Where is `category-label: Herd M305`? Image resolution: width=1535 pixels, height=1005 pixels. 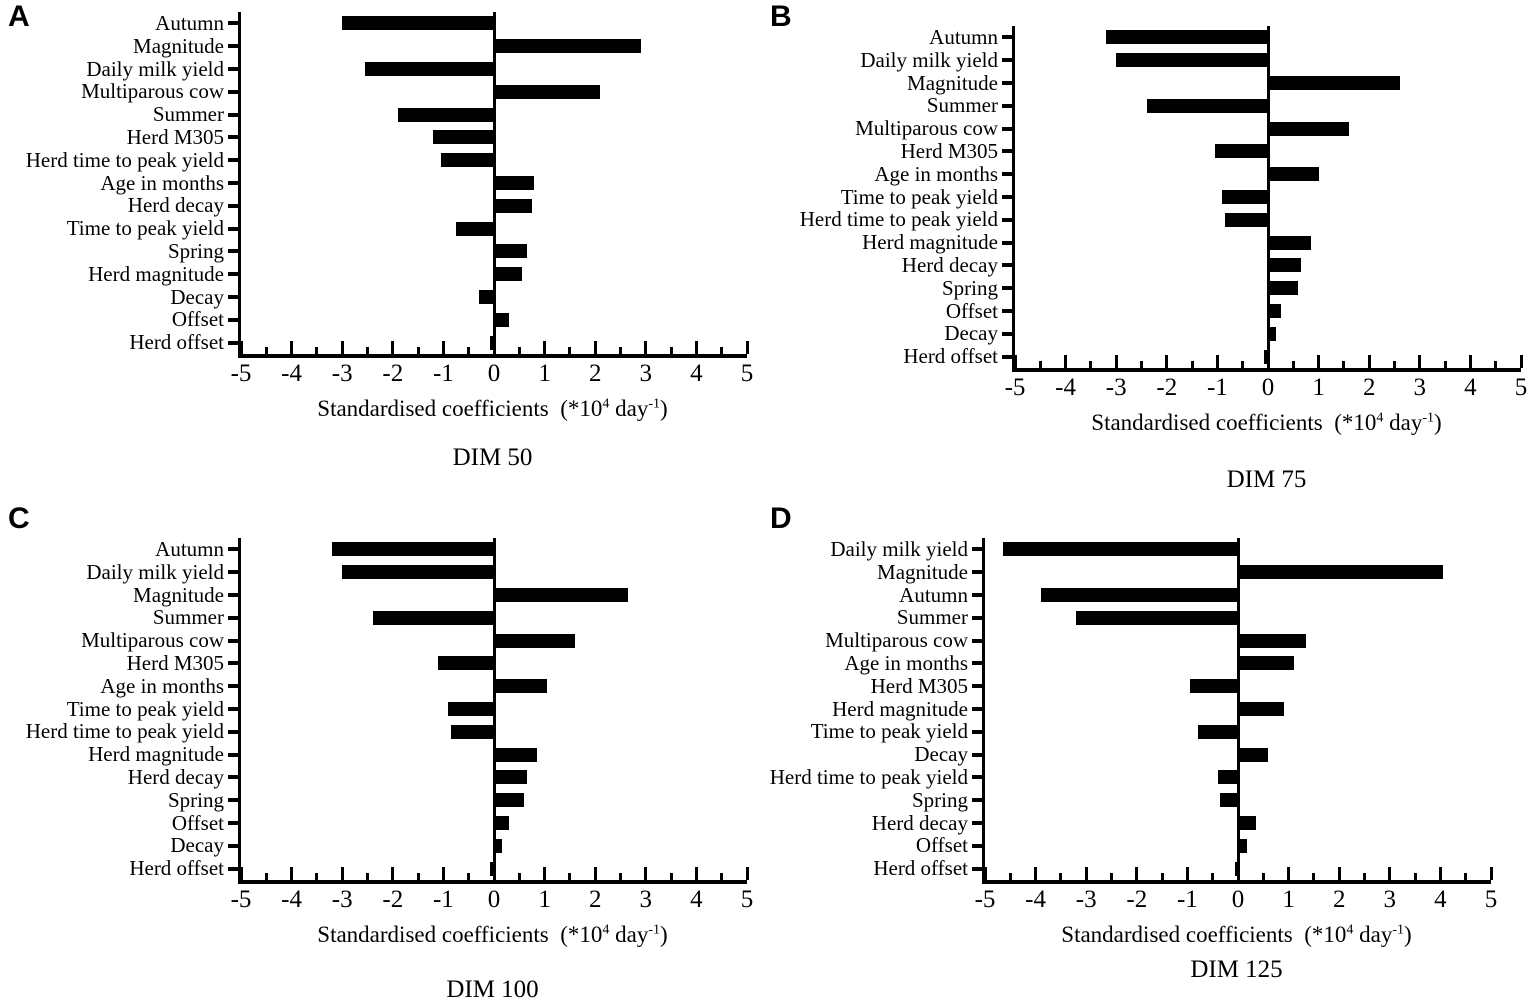 category-label: Herd M305 is located at coordinates (949, 150).